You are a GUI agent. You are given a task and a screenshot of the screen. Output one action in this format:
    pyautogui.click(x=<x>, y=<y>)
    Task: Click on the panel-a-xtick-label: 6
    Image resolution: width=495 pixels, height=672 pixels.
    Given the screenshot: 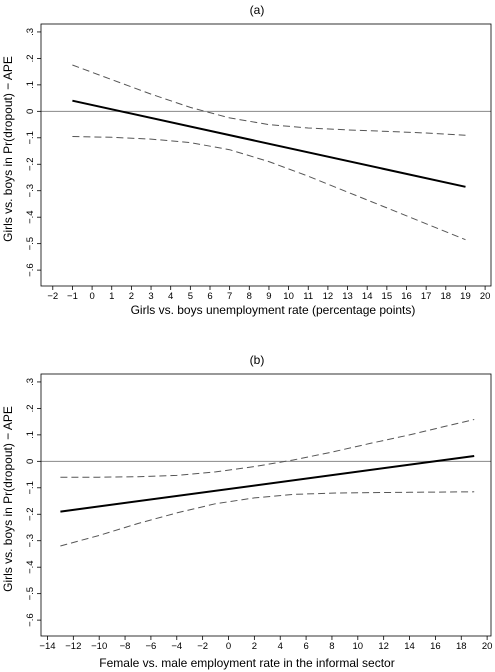 What is the action you would take?
    pyautogui.click(x=209, y=296)
    